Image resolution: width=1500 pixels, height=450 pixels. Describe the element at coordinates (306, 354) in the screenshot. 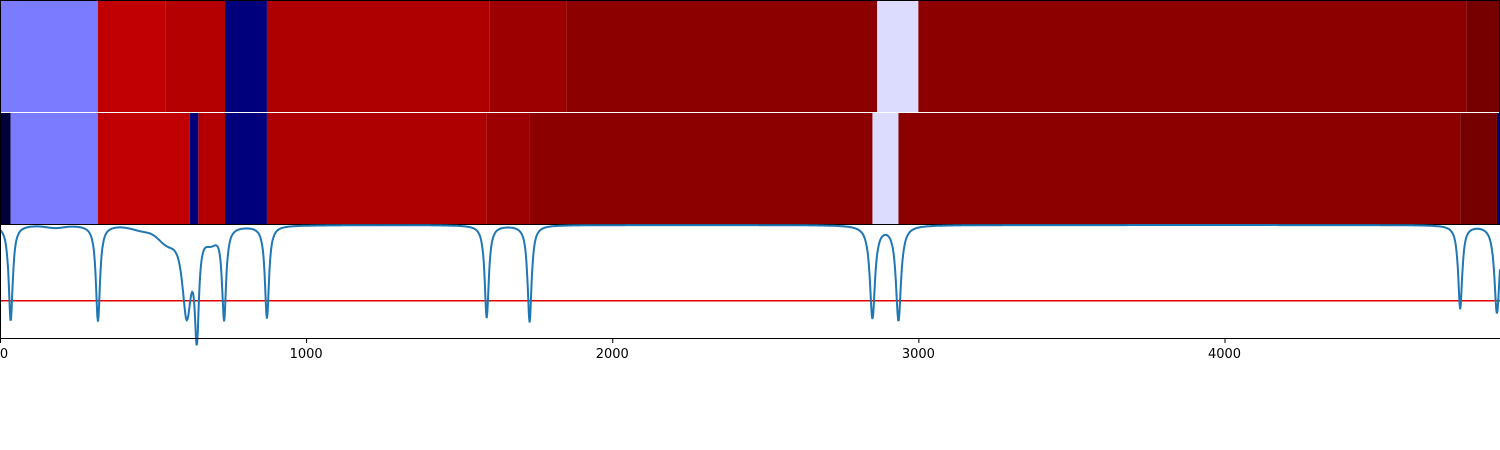

I see `x-tick-label: 1000` at that location.